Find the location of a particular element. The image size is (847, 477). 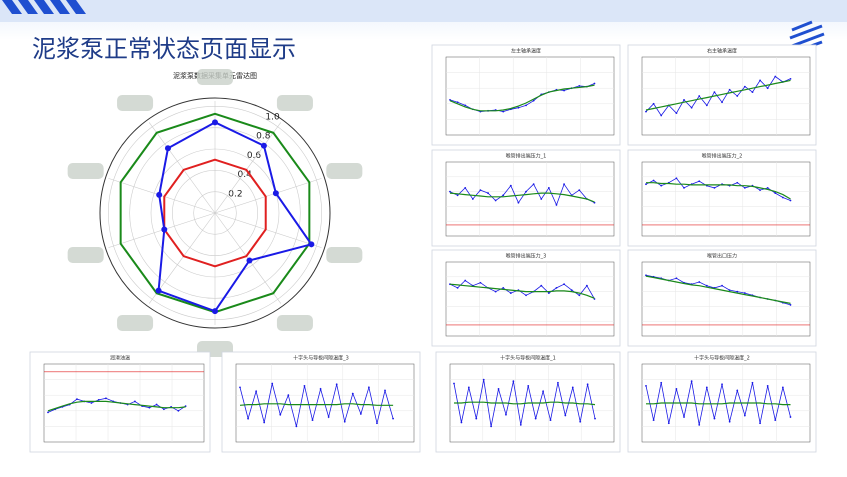

chart-title: 左主轴承温度 is located at coordinates (526, 51).